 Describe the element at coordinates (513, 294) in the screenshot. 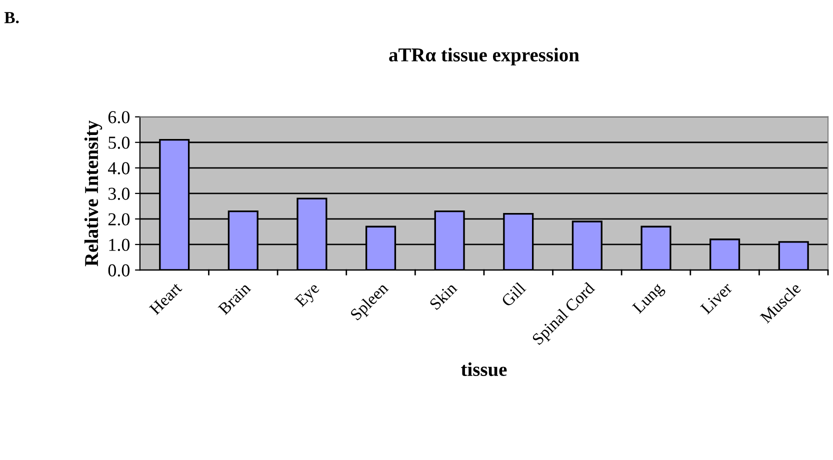

I see `x-tick-label: Gill` at that location.